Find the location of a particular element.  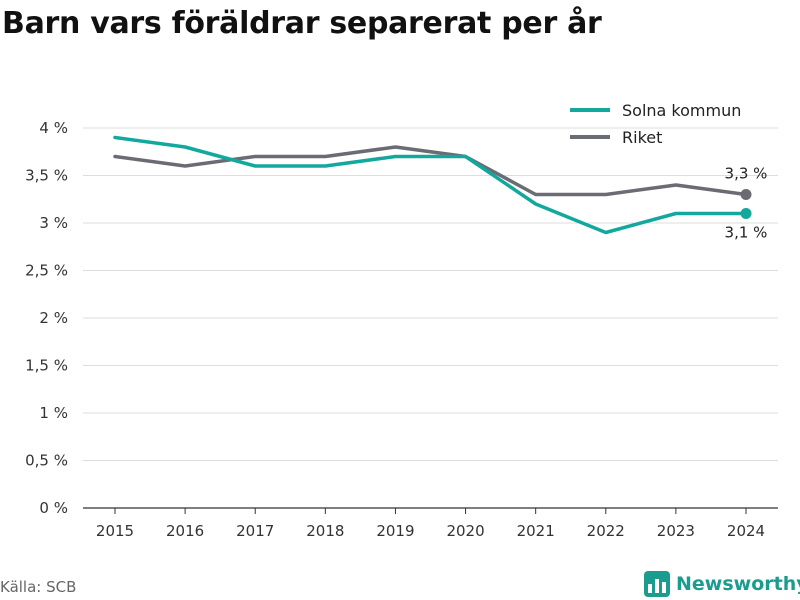

brand-logo: Newsworthy is located at coordinates (722, 584).